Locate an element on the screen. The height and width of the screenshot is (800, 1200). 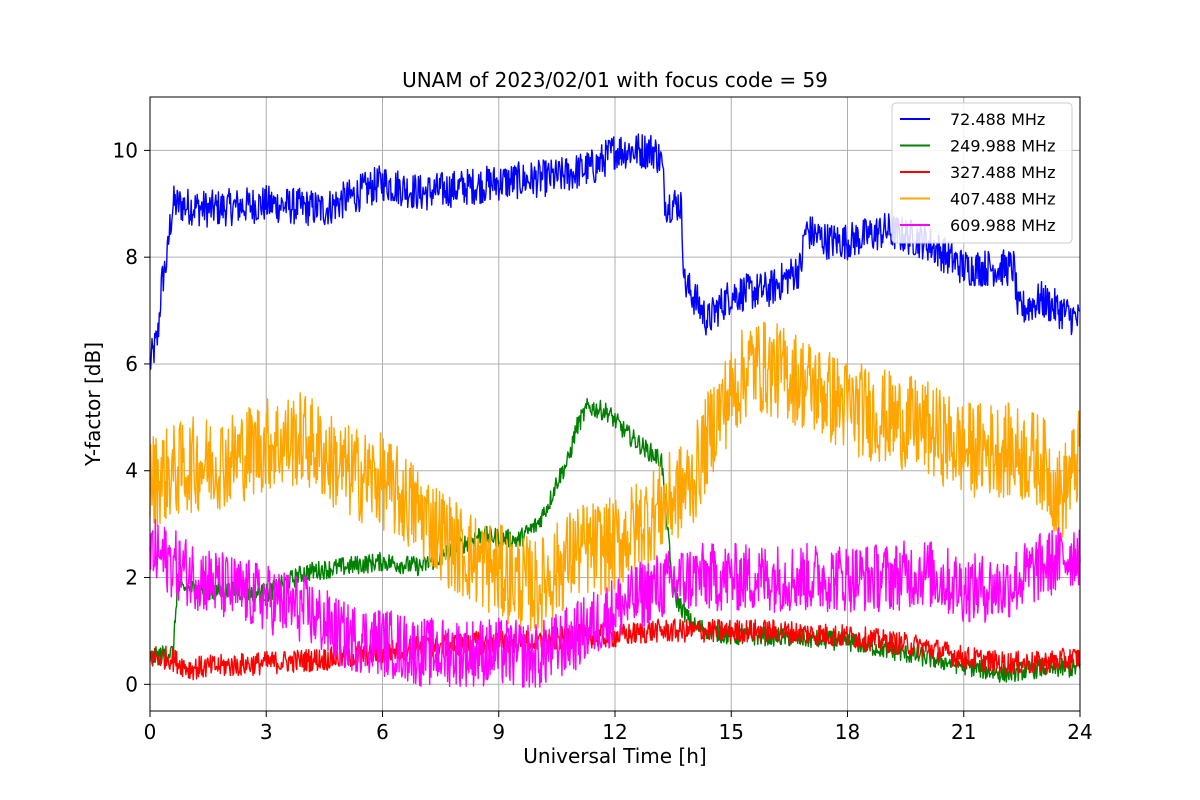
y-tick-label: 6 is located at coordinates (131, 364).